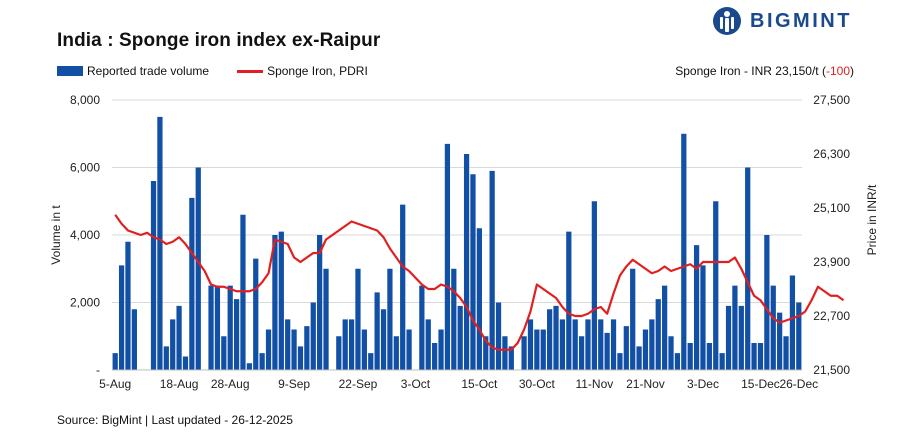 The height and width of the screenshot is (438, 906). Describe the element at coordinates (302, 71) in the screenshot. I see `legend-item-price: Sponge Iron, PDRI` at that location.